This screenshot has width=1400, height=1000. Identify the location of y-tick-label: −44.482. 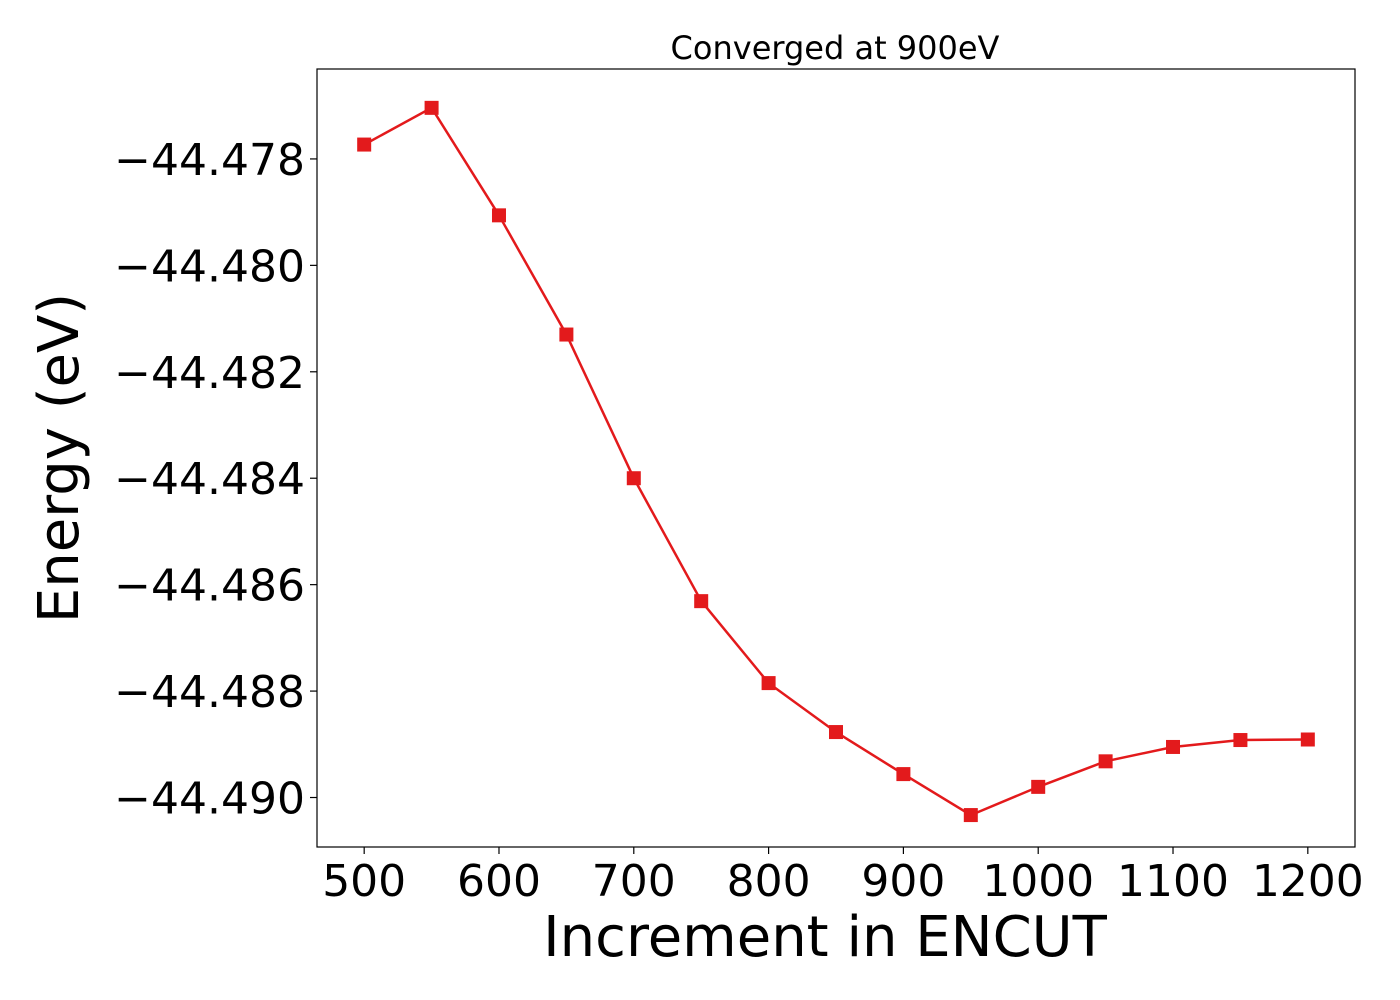
(209, 373).